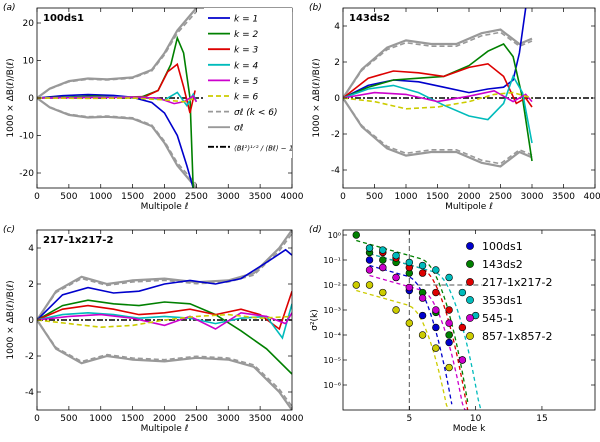 The image size is (600, 442). What do you see at coordinates (9, 8) in the screenshot?
I see `panel-label: (a)` at bounding box center [9, 8].